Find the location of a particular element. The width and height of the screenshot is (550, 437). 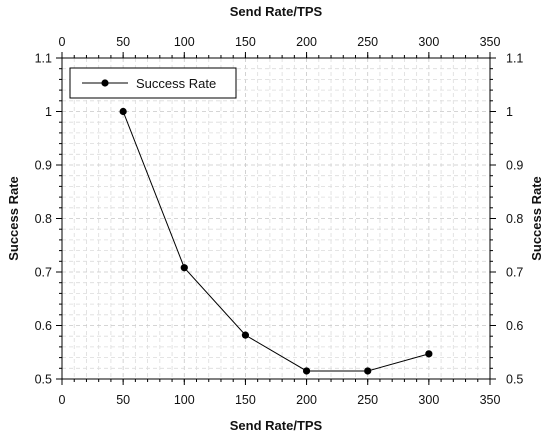

y-axis-title-right: Success Rate is located at coordinates (536, 218).